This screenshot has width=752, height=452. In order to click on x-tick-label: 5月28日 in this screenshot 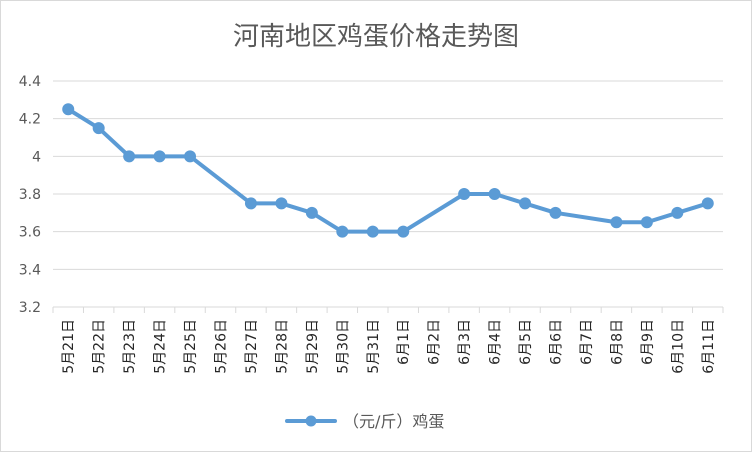, I will do `click(282, 346)`.